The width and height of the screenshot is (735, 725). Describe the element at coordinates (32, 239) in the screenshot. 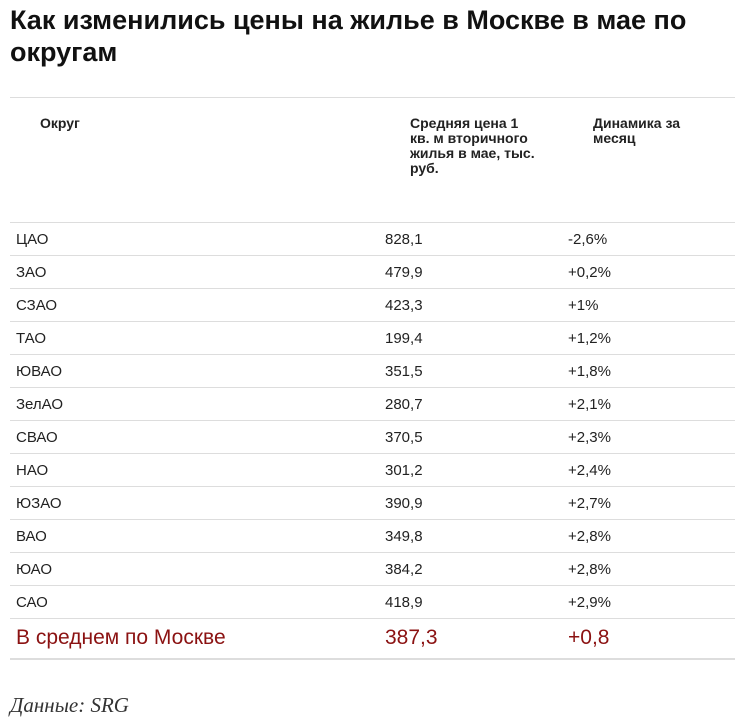

I see `cell: ЦАО` at that location.